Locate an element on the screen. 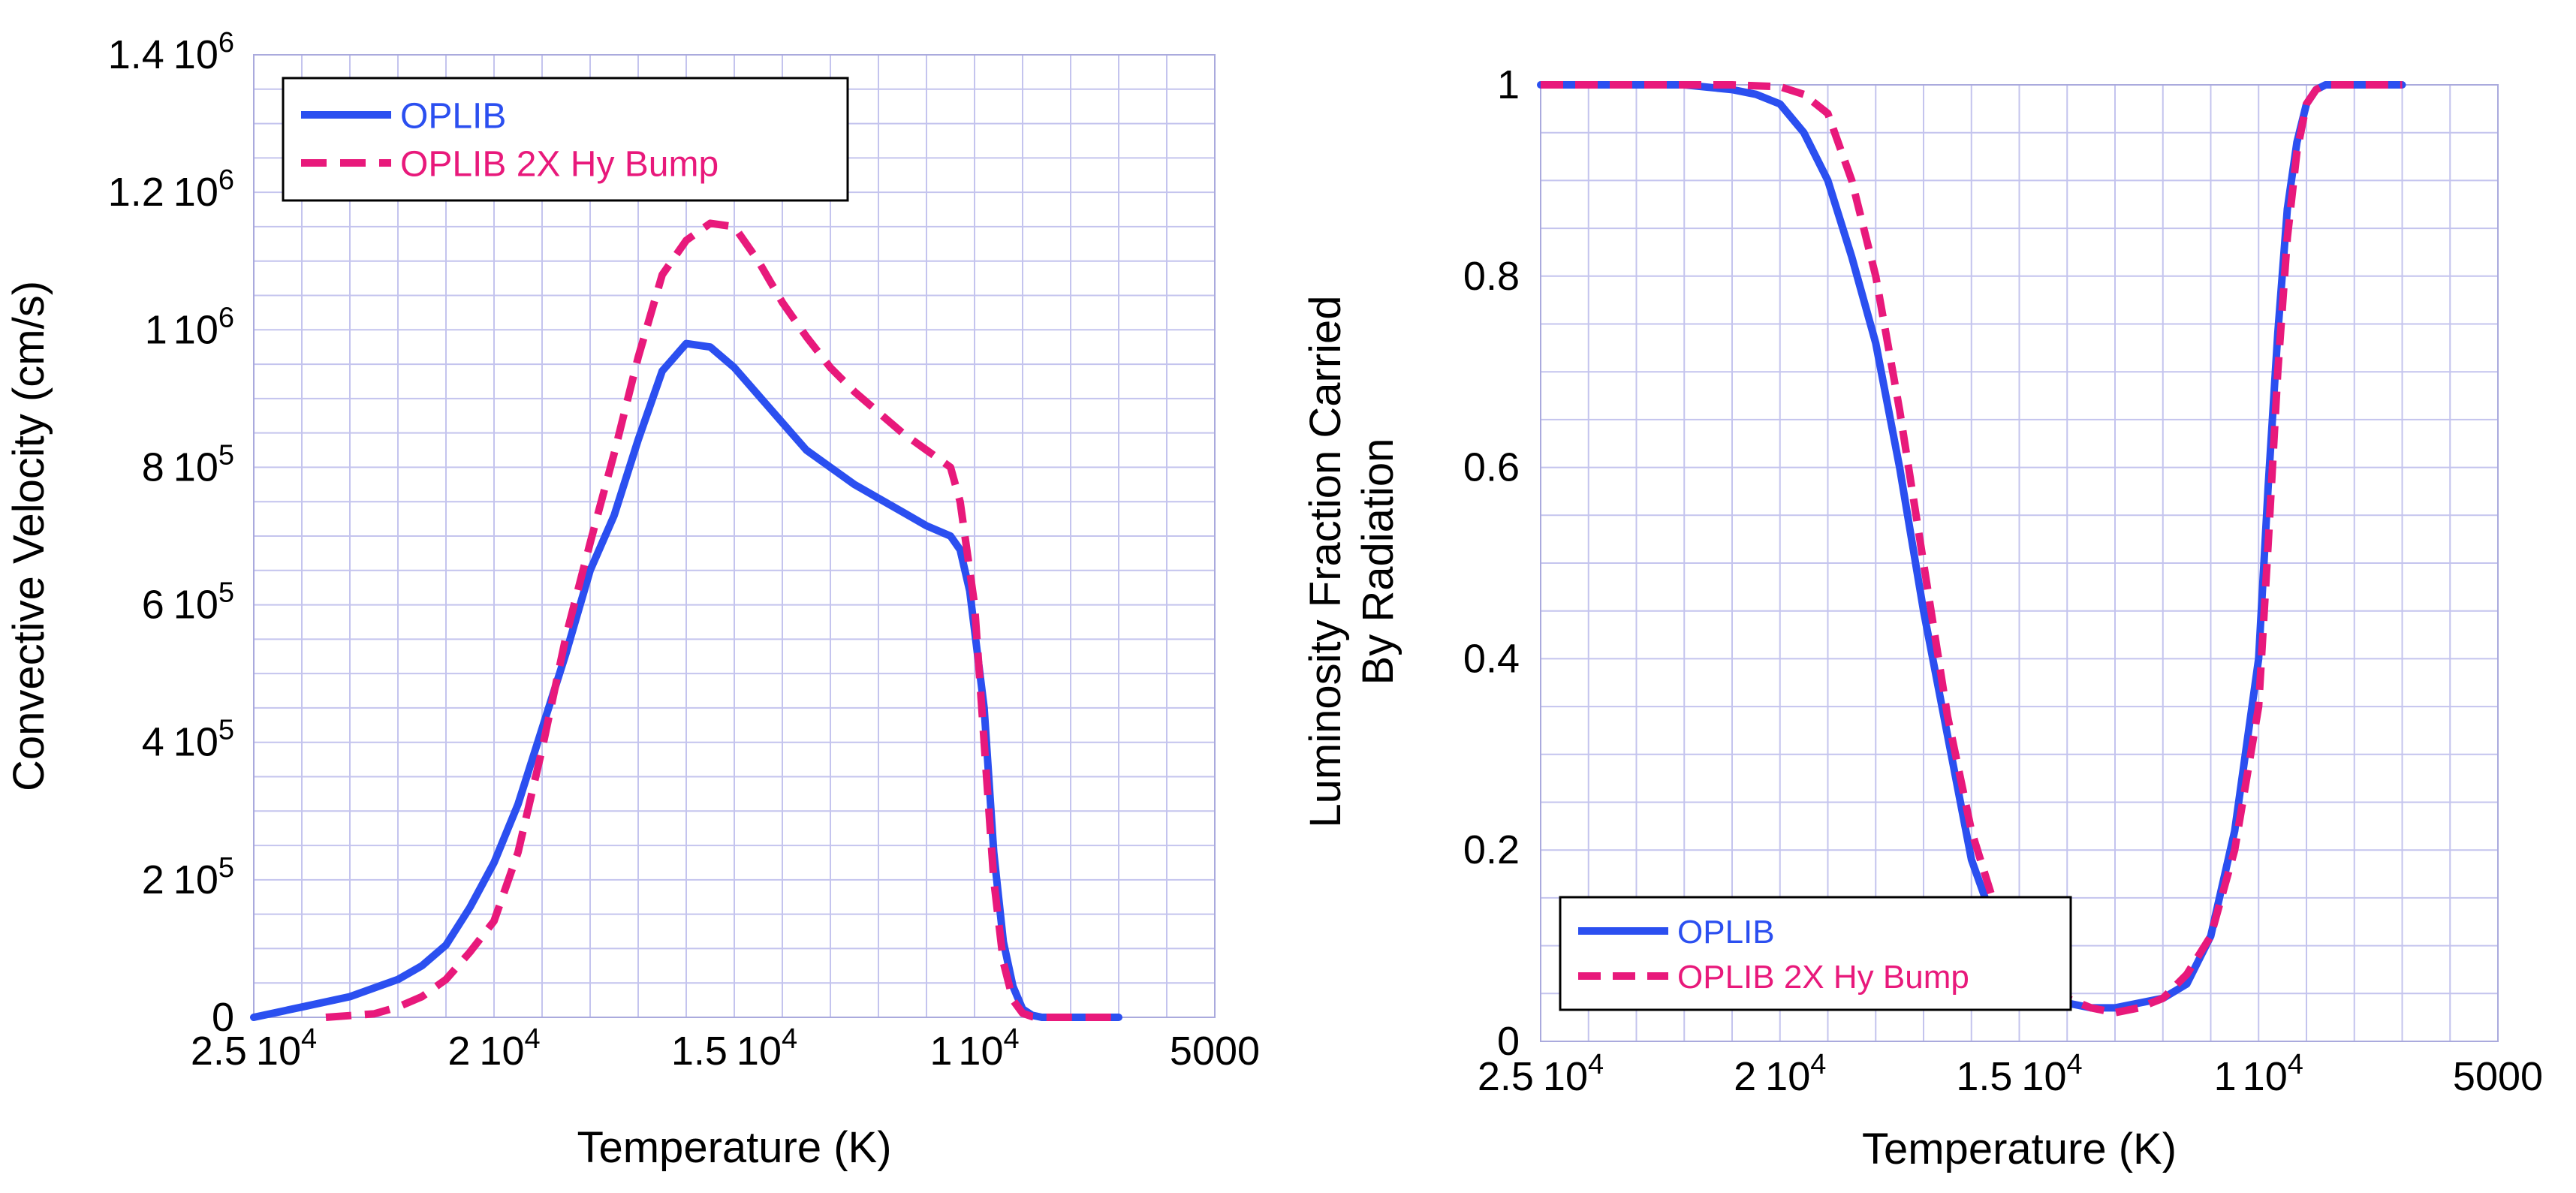  y-tick-label: 1 106 is located at coordinates (189, 327).